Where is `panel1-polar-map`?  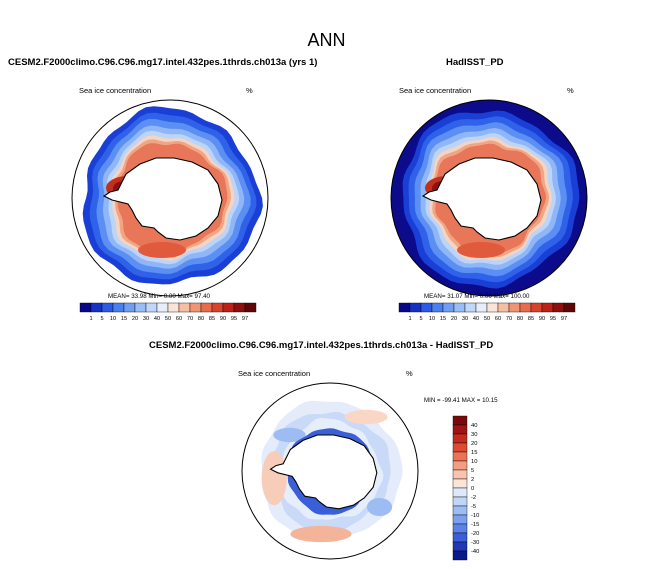 panel1-polar-map is located at coordinates (170, 198).